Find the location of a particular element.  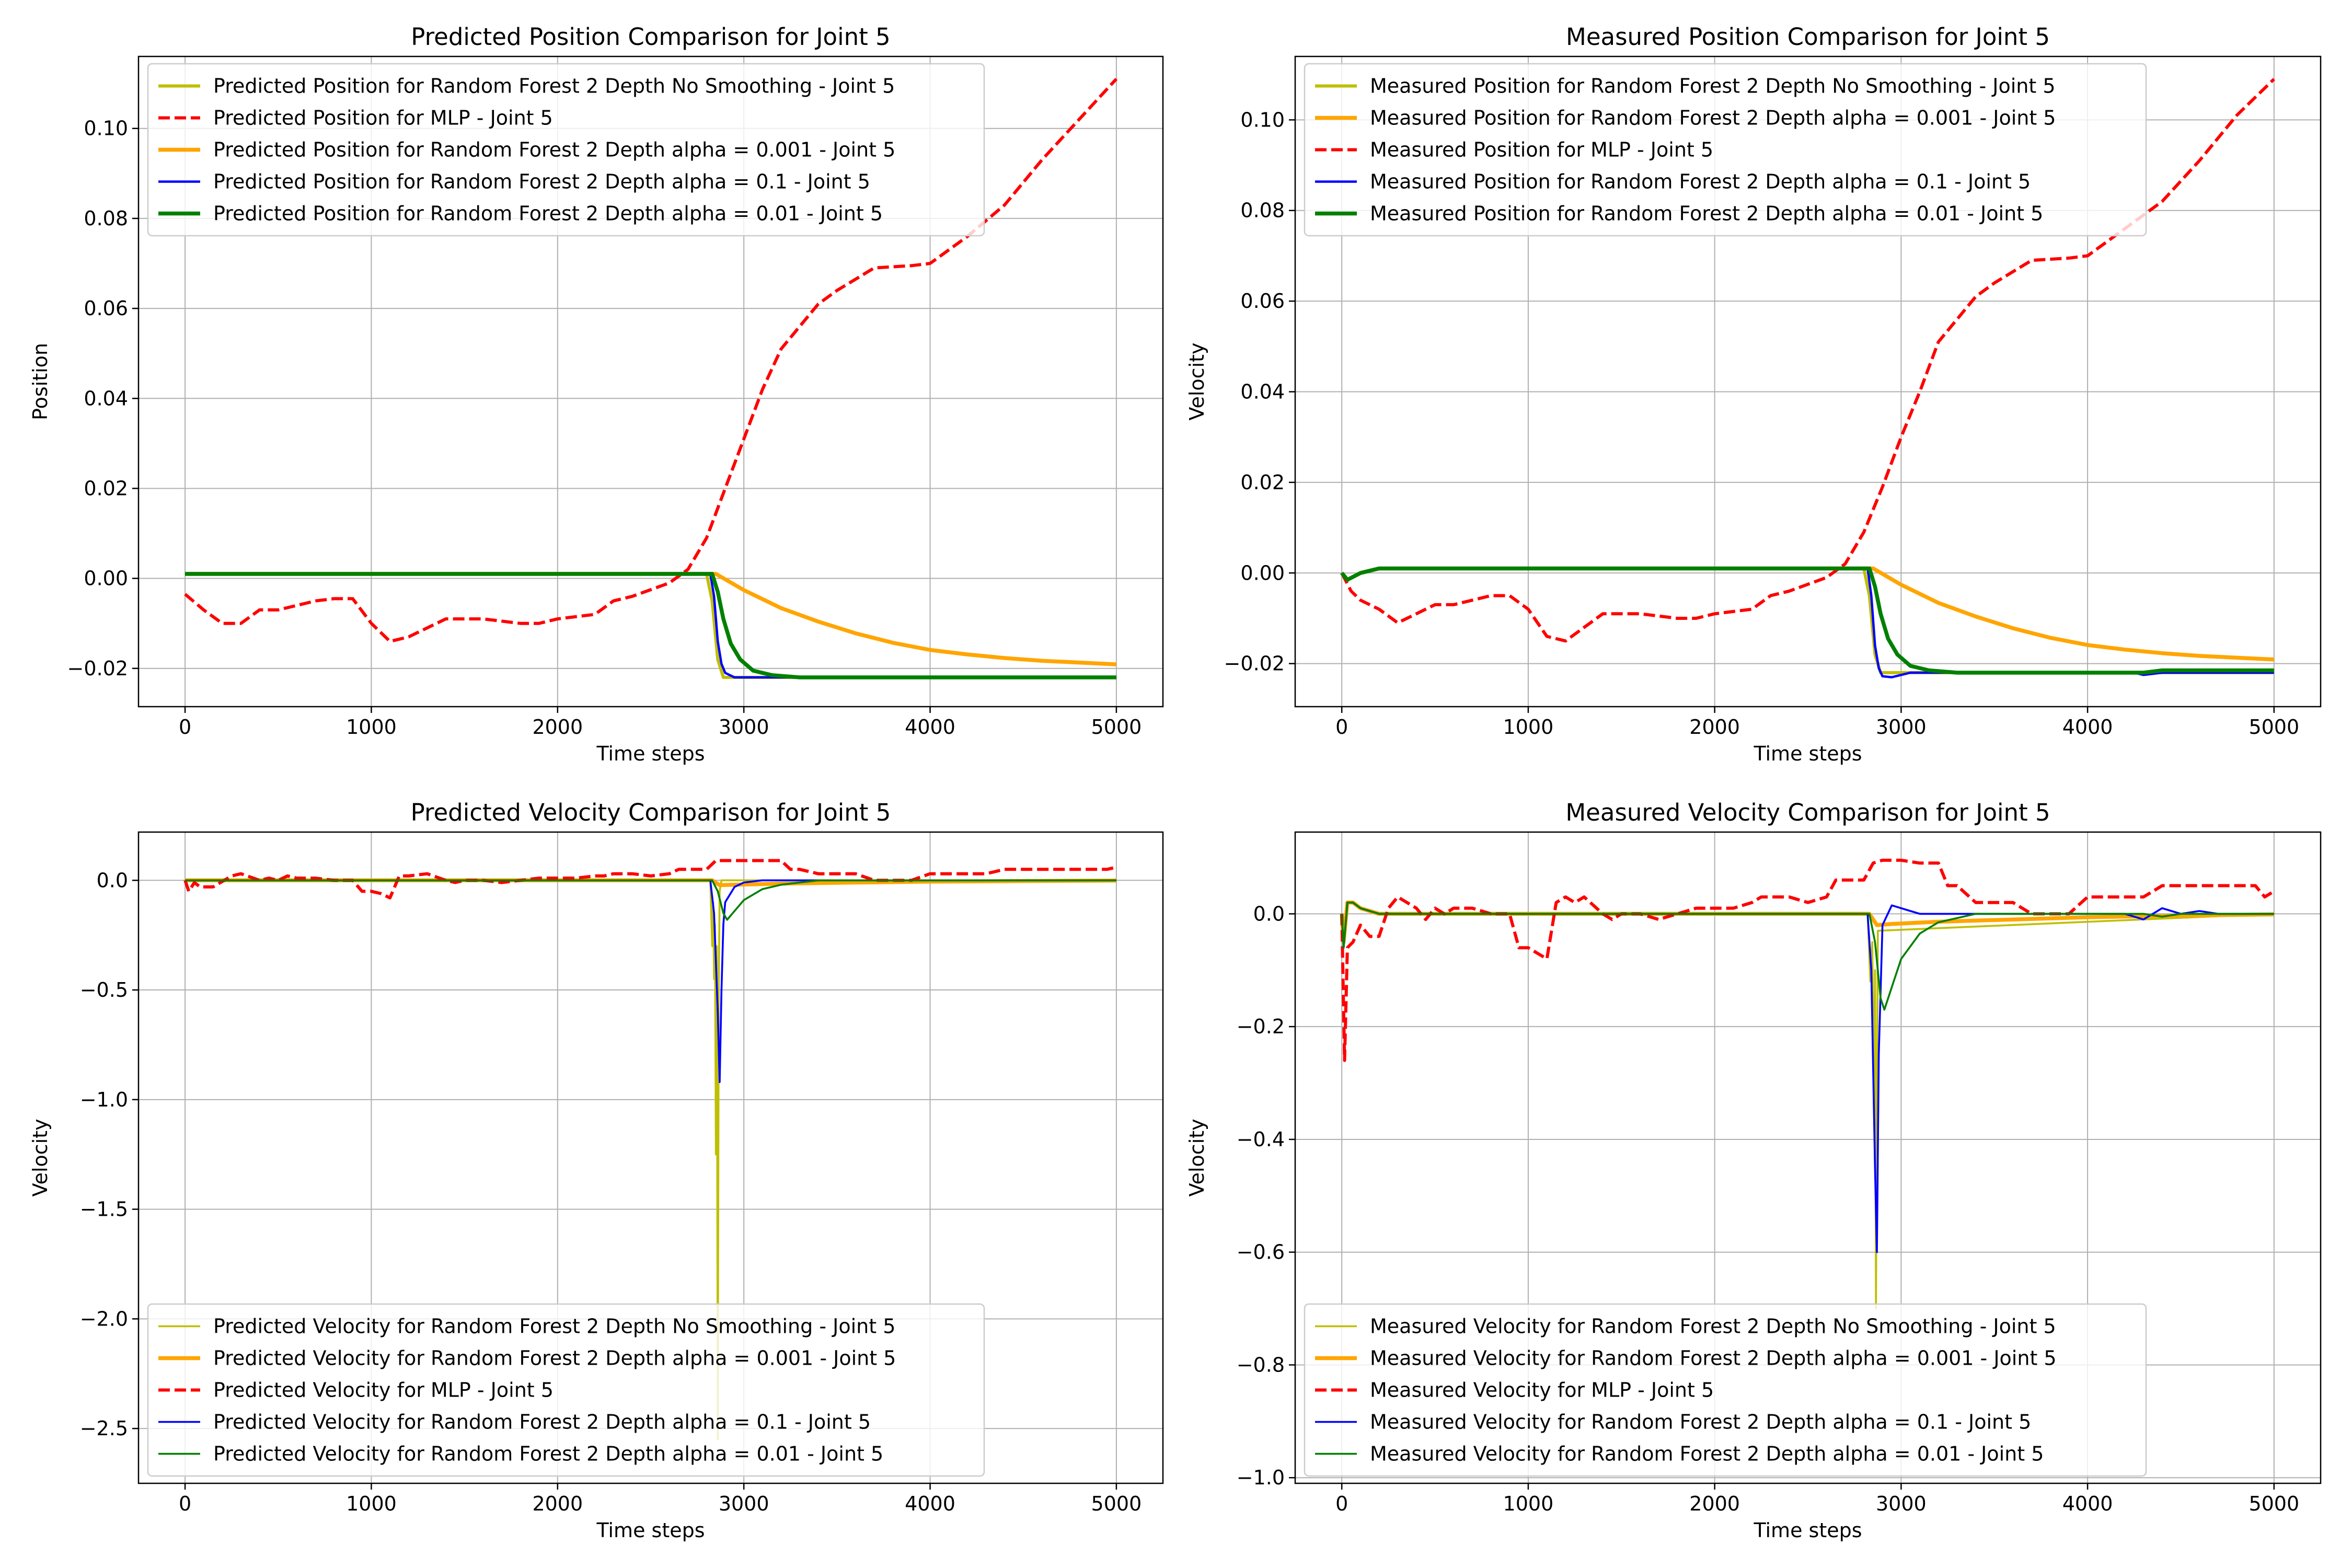

y-tick-label: 0.10 is located at coordinates (1262, 119).